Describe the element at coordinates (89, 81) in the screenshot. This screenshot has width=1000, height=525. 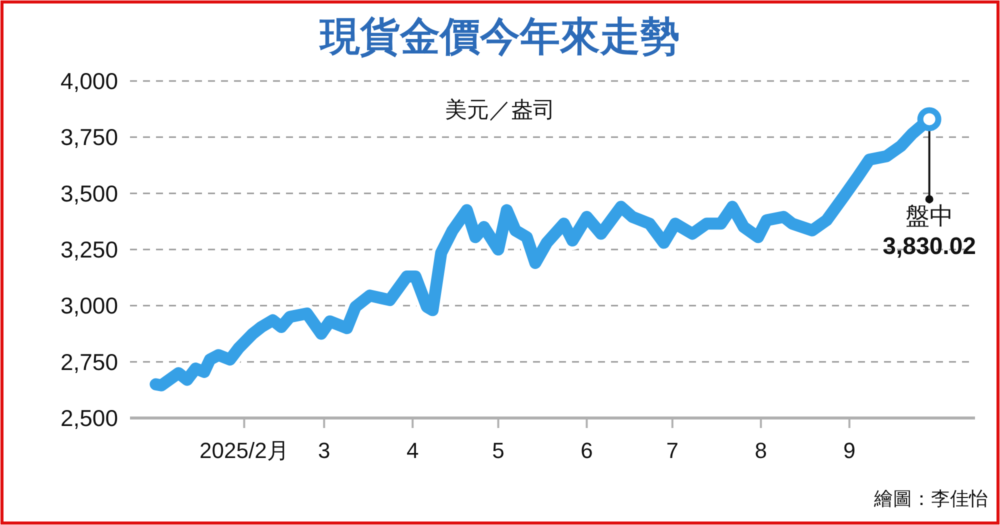
I see `y-tick-label: 4,000` at that location.